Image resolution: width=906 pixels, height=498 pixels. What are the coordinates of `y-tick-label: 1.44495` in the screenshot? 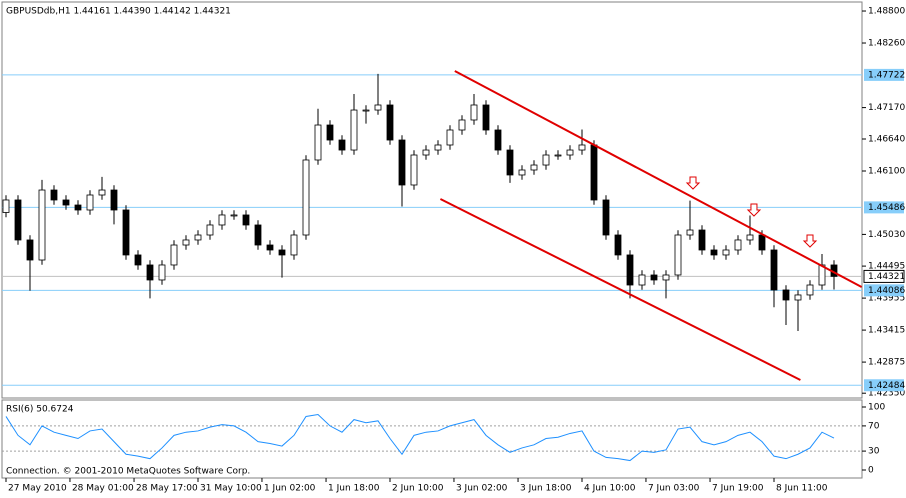 It's located at (886, 267).